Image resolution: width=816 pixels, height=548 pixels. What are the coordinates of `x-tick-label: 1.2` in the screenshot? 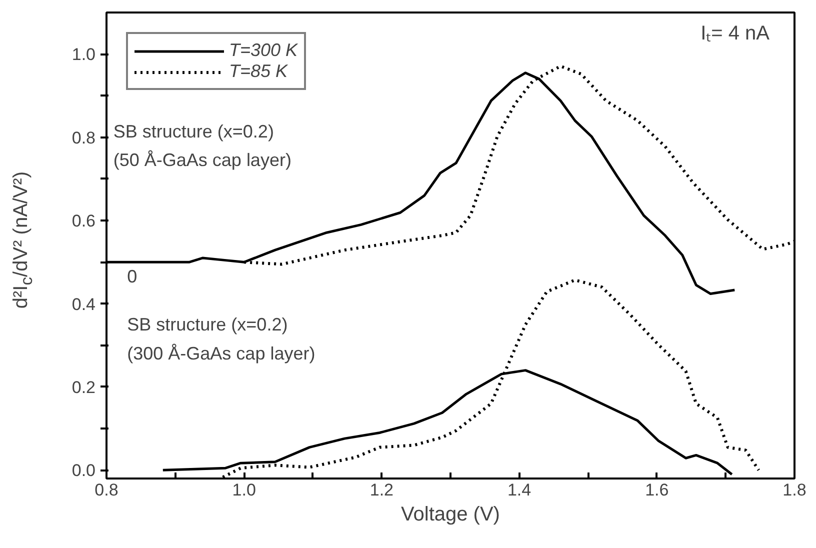 It's located at (382, 490).